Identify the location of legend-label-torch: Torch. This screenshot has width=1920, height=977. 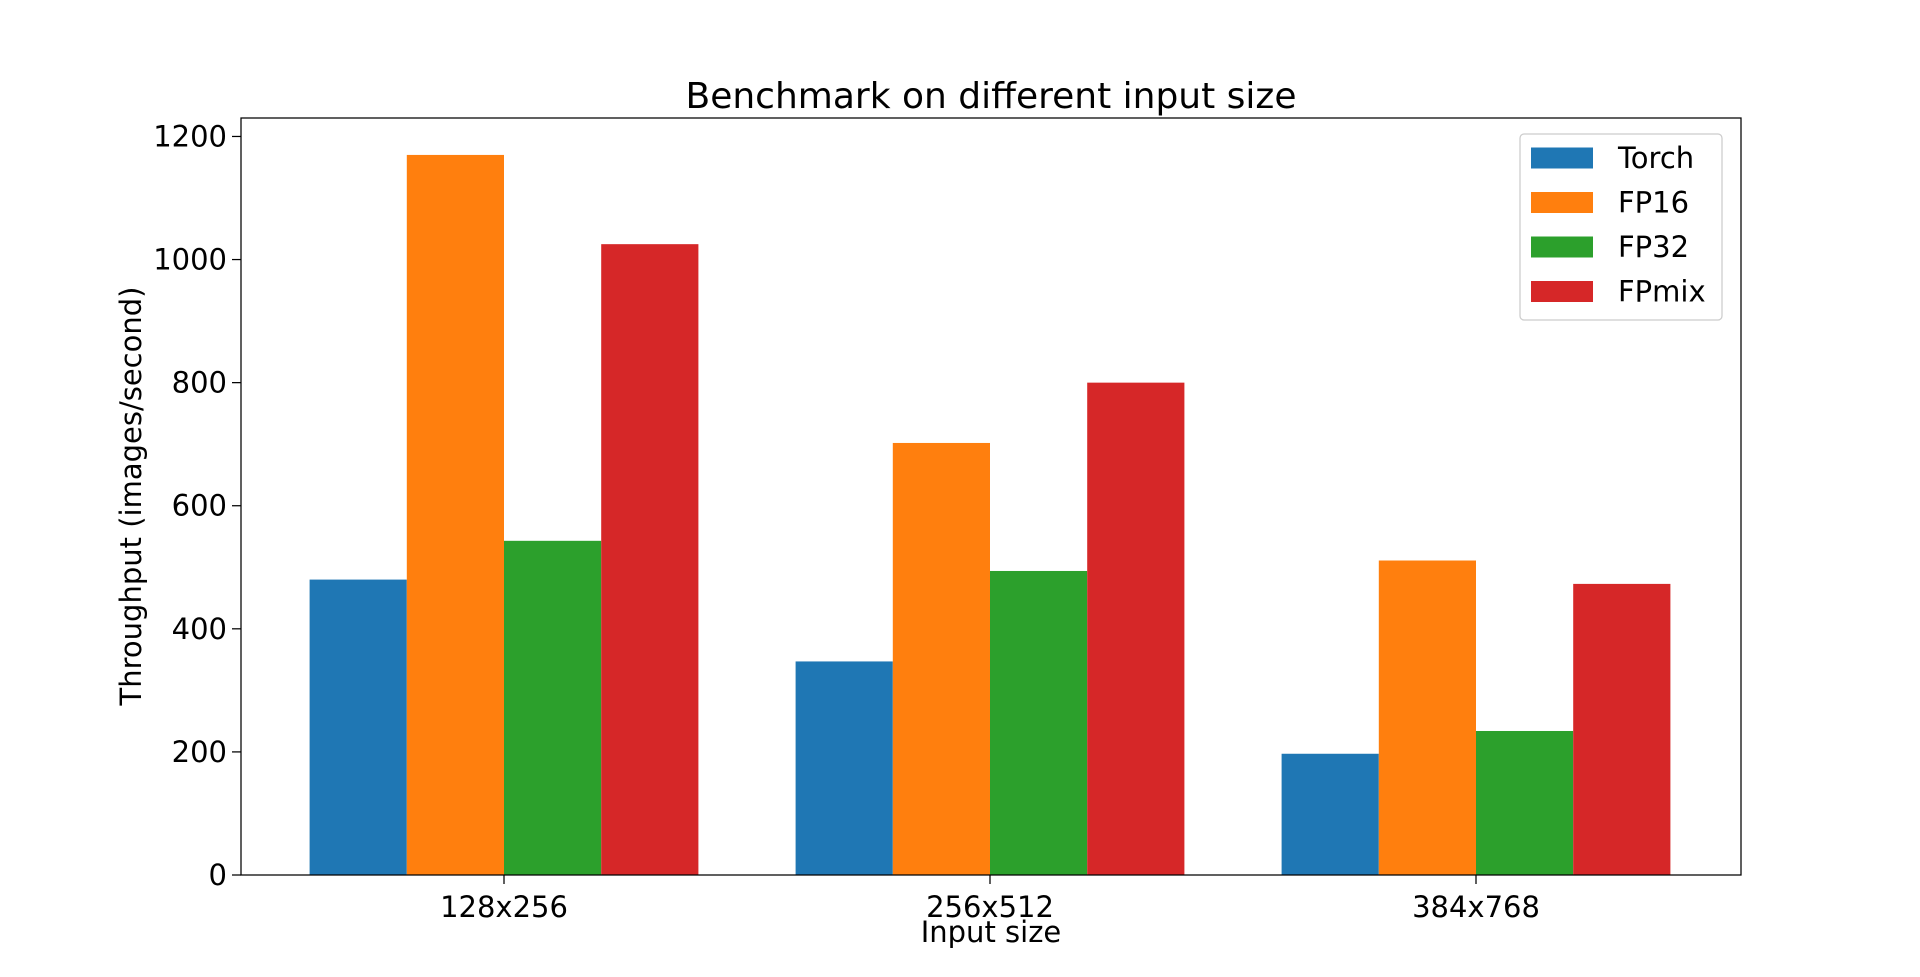
(1655, 158).